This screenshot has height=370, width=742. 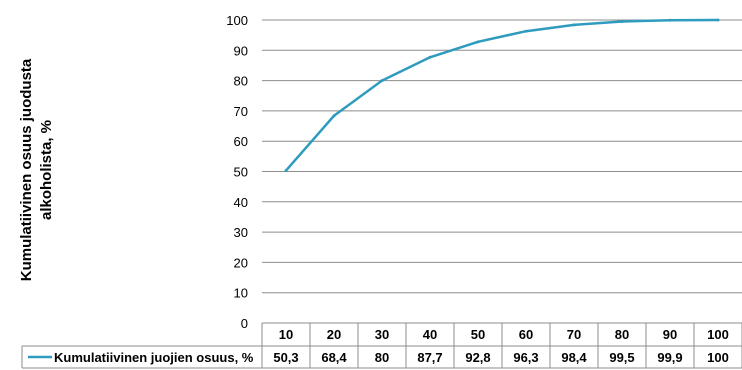 I want to click on data-table-value: 92,8, so click(x=477, y=357).